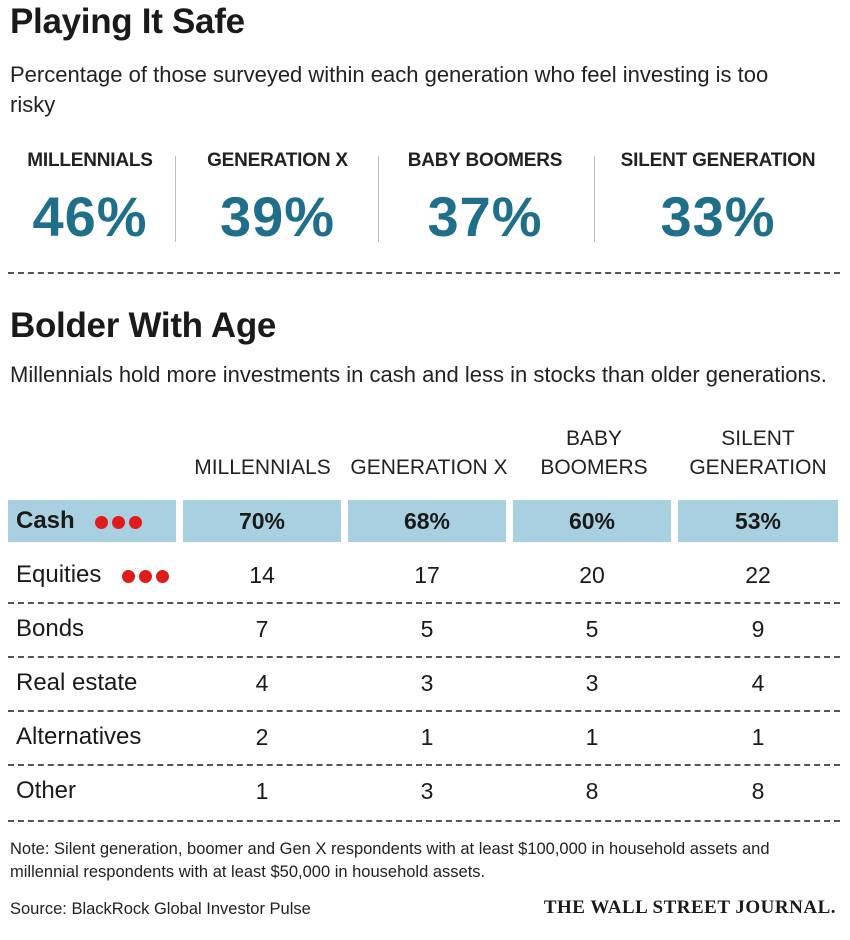 The image size is (850, 940). What do you see at coordinates (718, 160) in the screenshot?
I see `stat-label: SILENT GENERATION` at bounding box center [718, 160].